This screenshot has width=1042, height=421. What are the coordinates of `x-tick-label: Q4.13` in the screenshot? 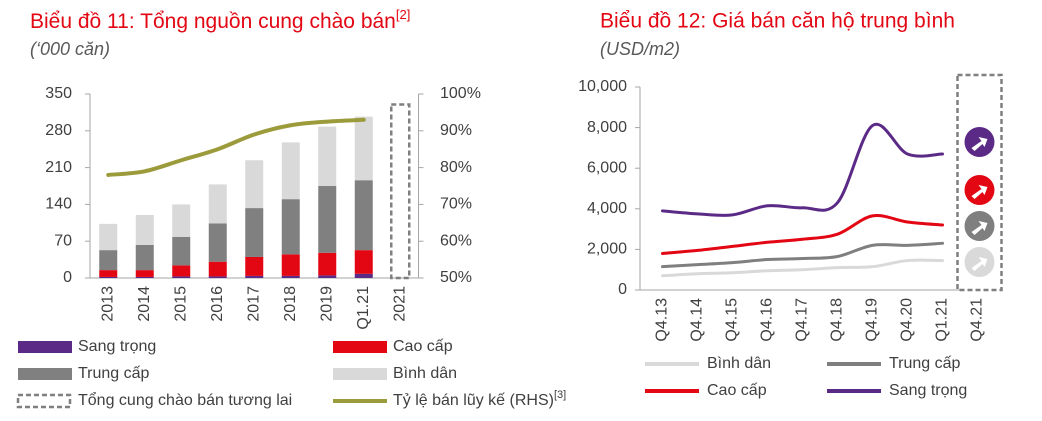 It's located at (662, 320).